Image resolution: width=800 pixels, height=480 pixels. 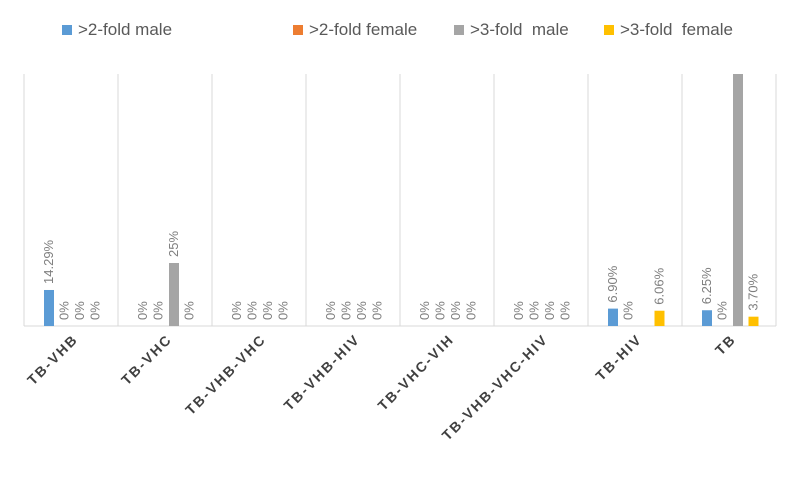 I want to click on legend-item-series-4: >3-fold female, so click(x=668, y=30).